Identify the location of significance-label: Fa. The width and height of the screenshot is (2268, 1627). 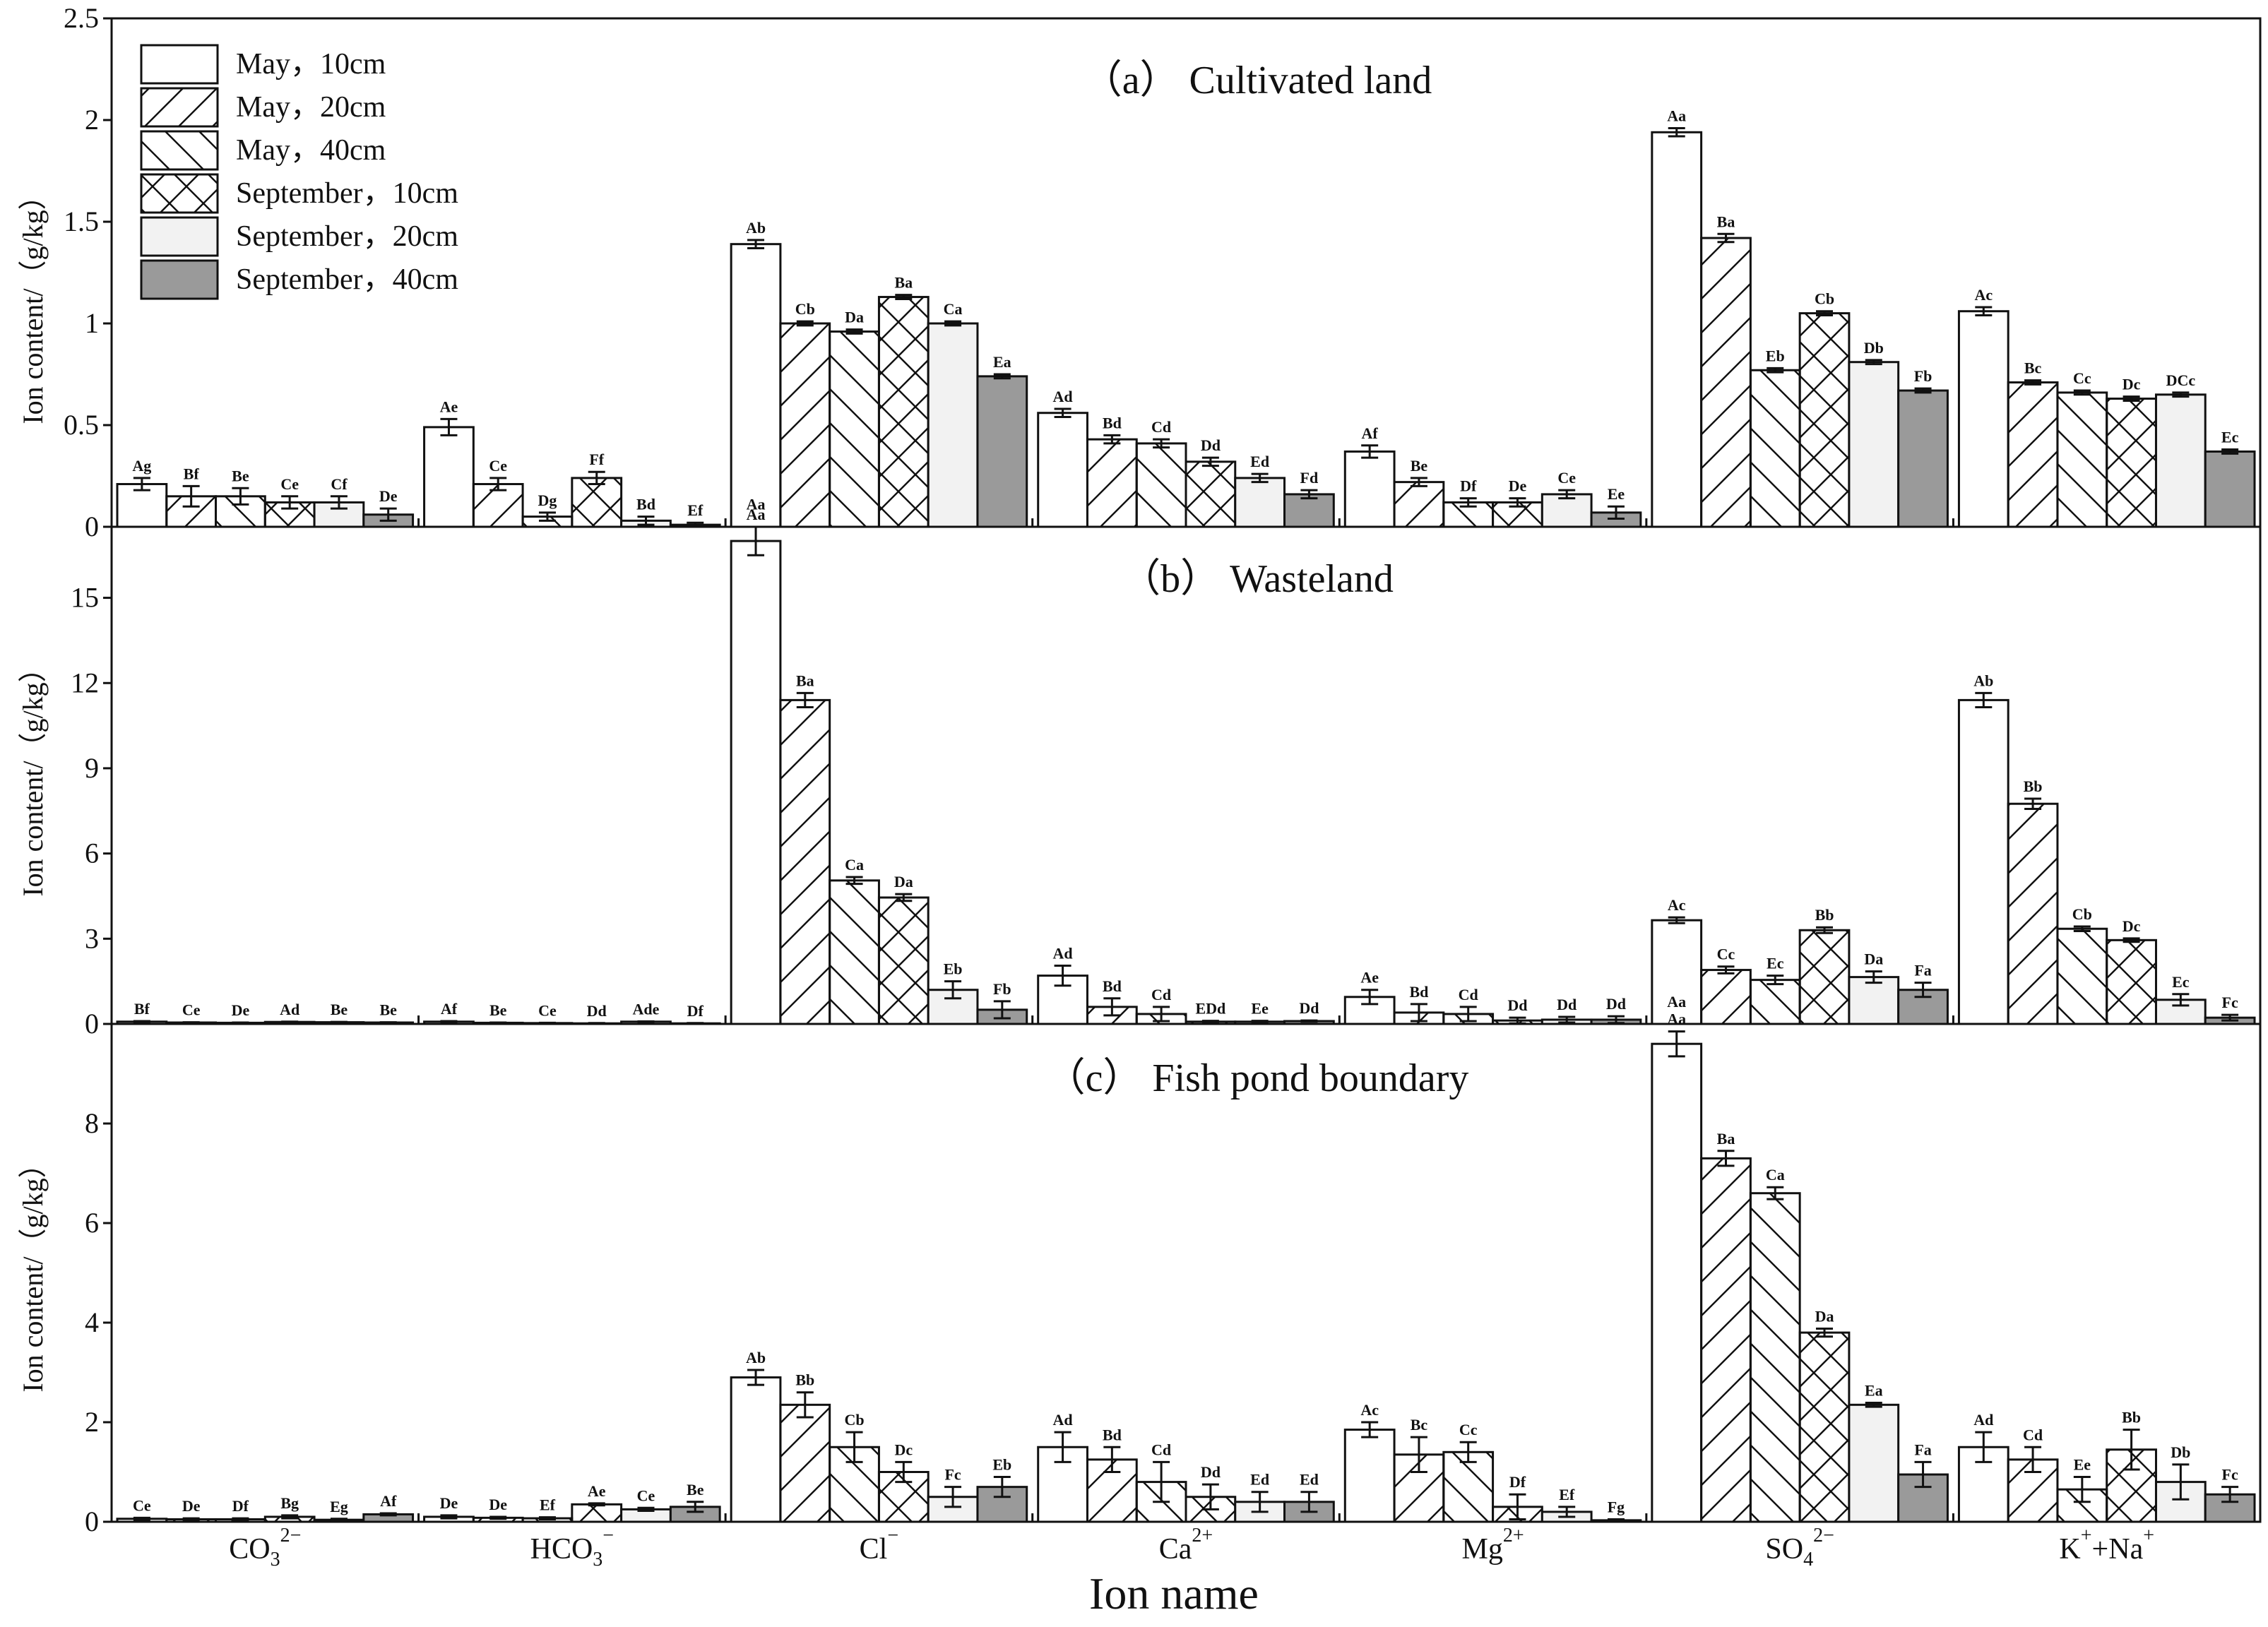
(1923, 970).